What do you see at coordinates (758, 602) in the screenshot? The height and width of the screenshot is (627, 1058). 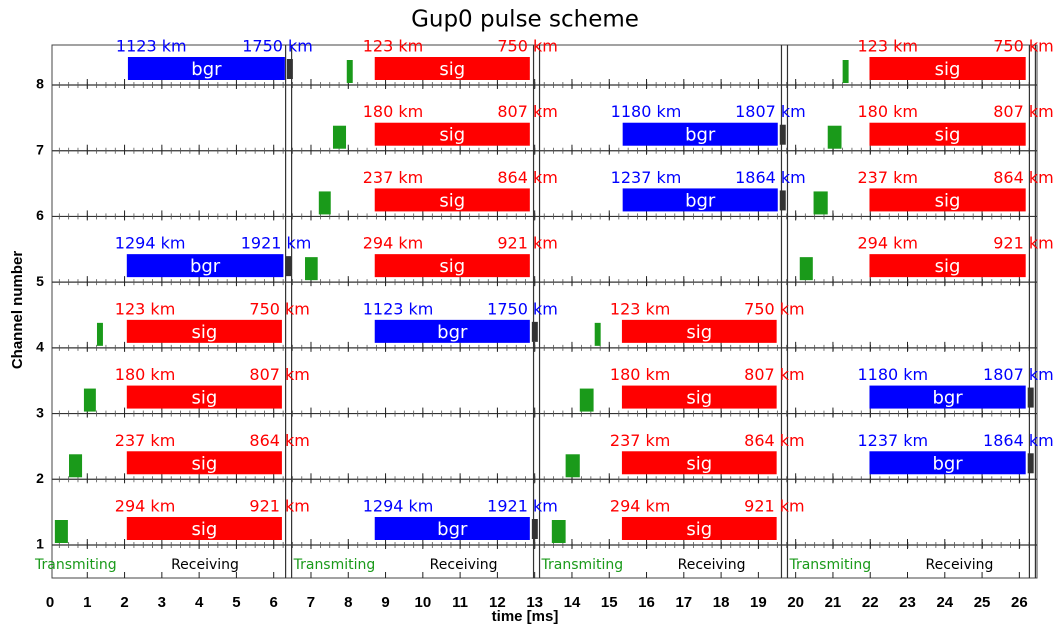 I see `x-tick-label: 19` at bounding box center [758, 602].